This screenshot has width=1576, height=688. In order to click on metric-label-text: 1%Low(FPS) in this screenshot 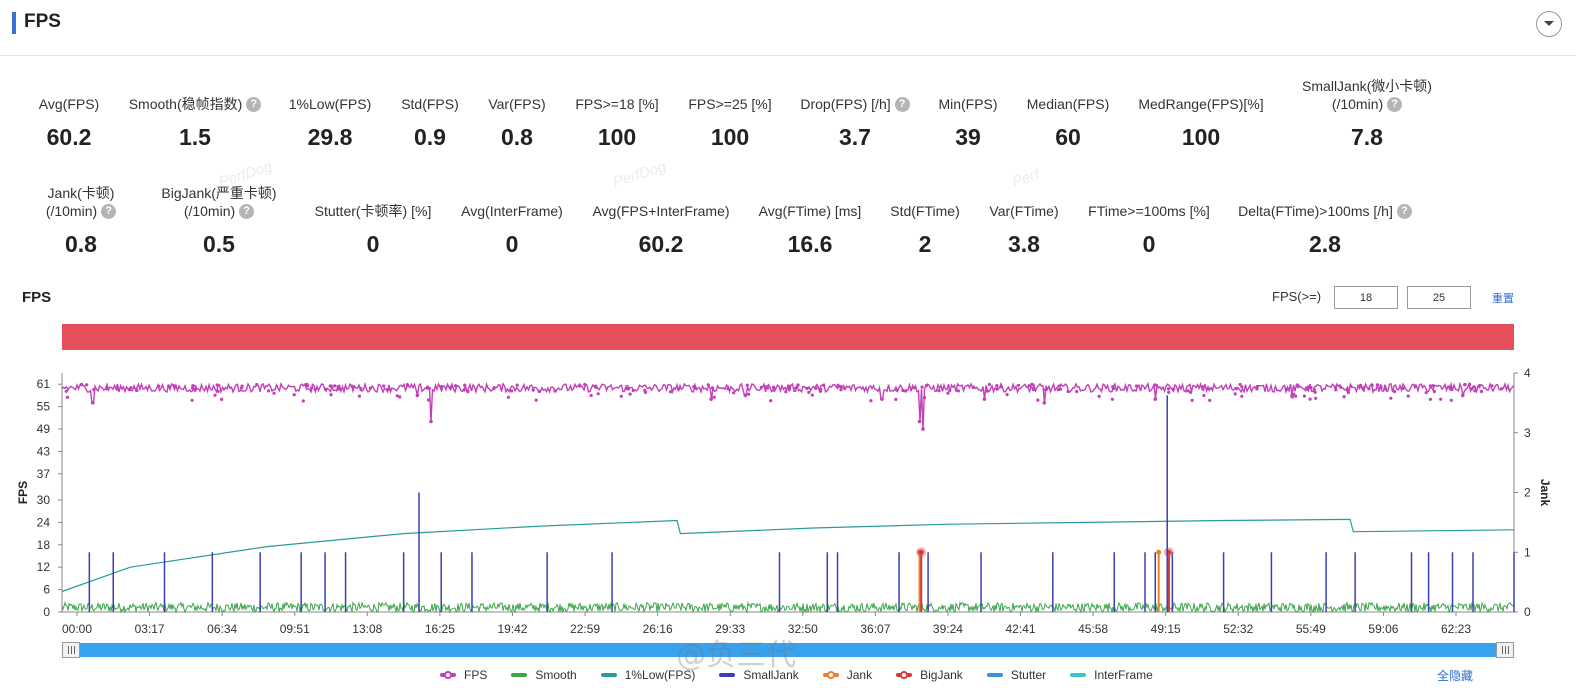, I will do `click(330, 104)`.